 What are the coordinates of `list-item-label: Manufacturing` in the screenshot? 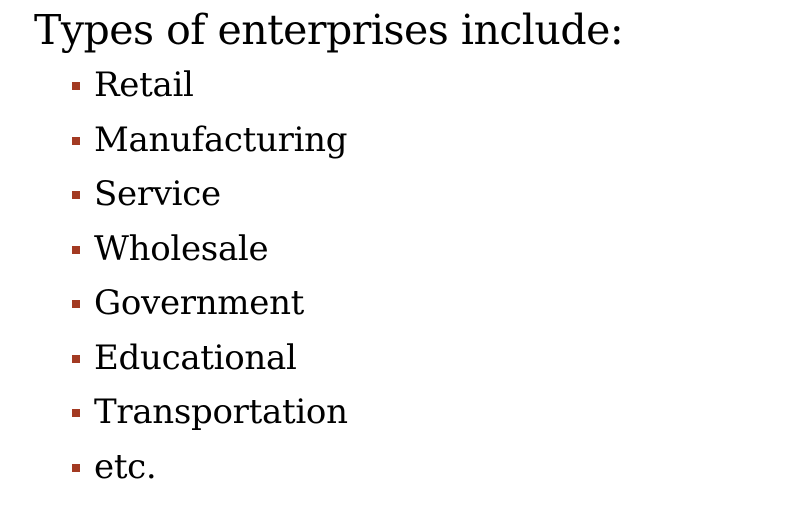 It's located at (221, 139).